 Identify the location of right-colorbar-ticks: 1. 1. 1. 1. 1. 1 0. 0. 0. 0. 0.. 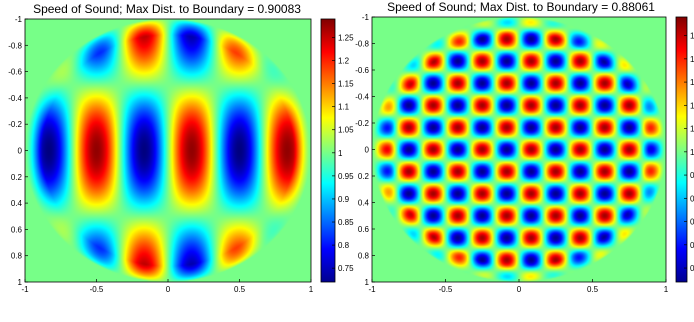
(689, 152).